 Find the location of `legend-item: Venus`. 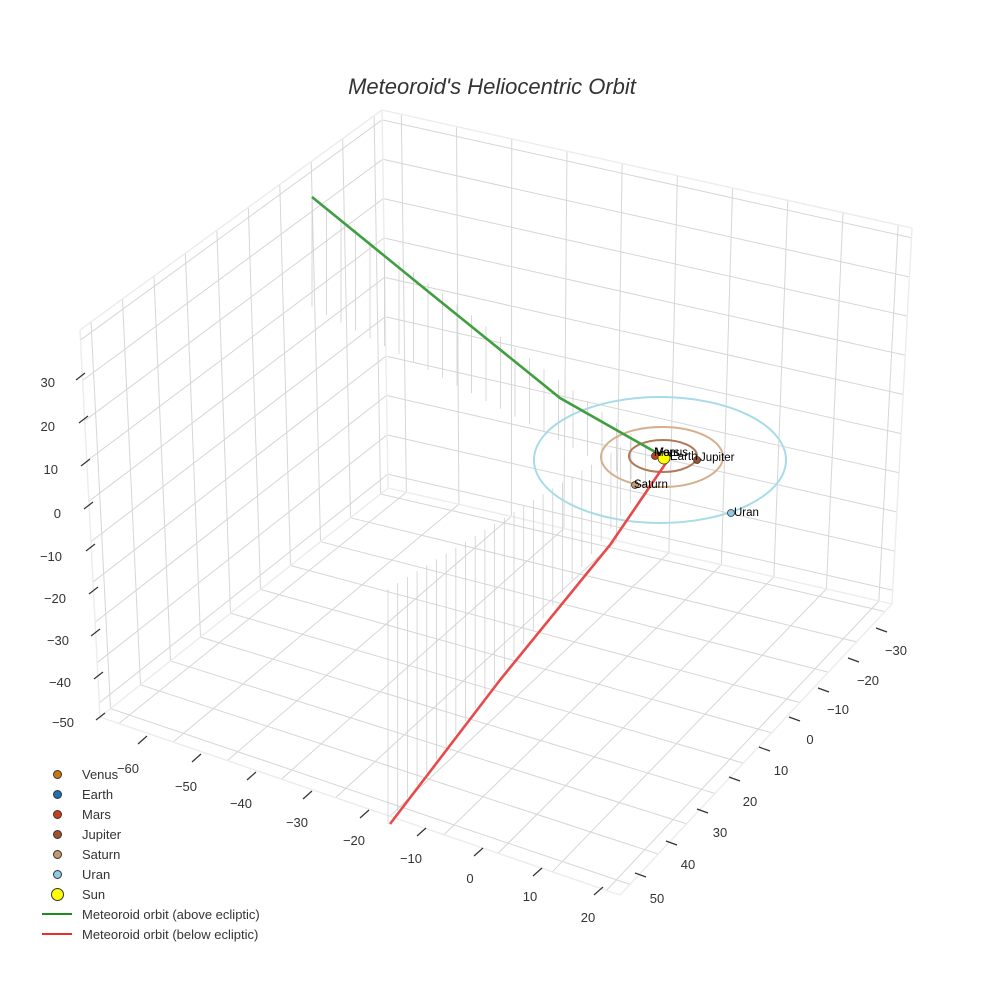

legend-item: Venus is located at coordinates (149, 774).